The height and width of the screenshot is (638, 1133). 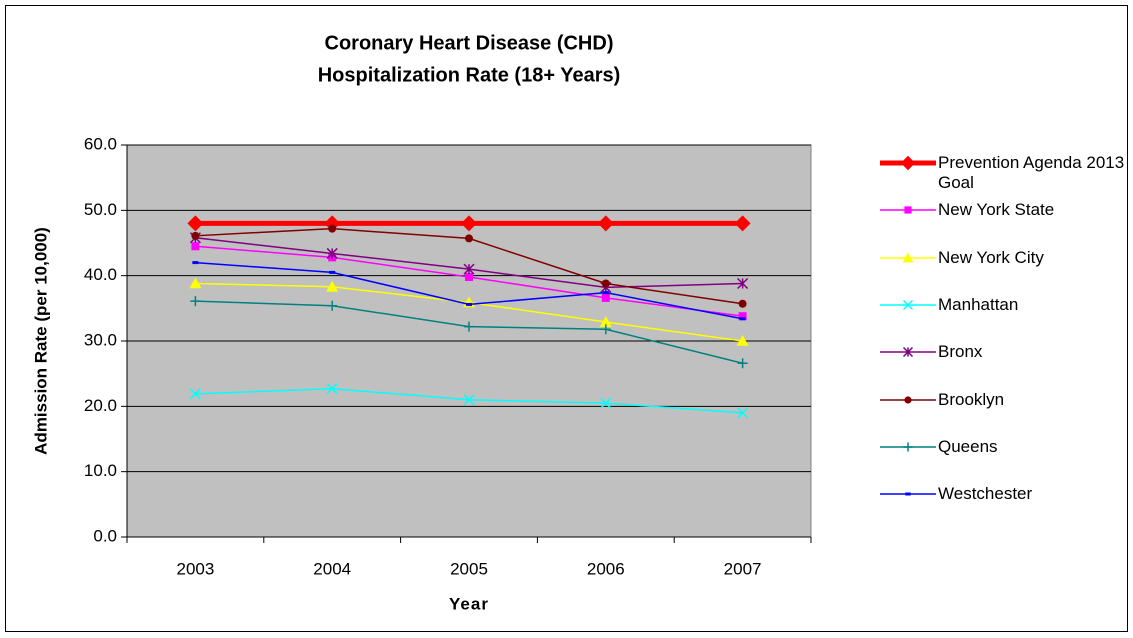 I want to click on legend-item: New York City, so click(x=1003, y=258).